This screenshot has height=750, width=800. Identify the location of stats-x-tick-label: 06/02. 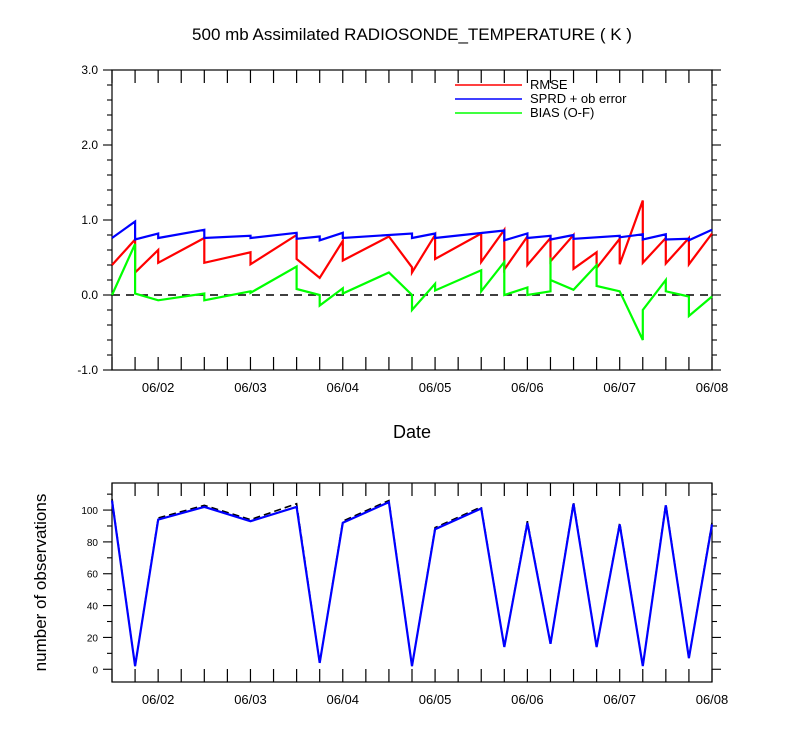
(158, 387).